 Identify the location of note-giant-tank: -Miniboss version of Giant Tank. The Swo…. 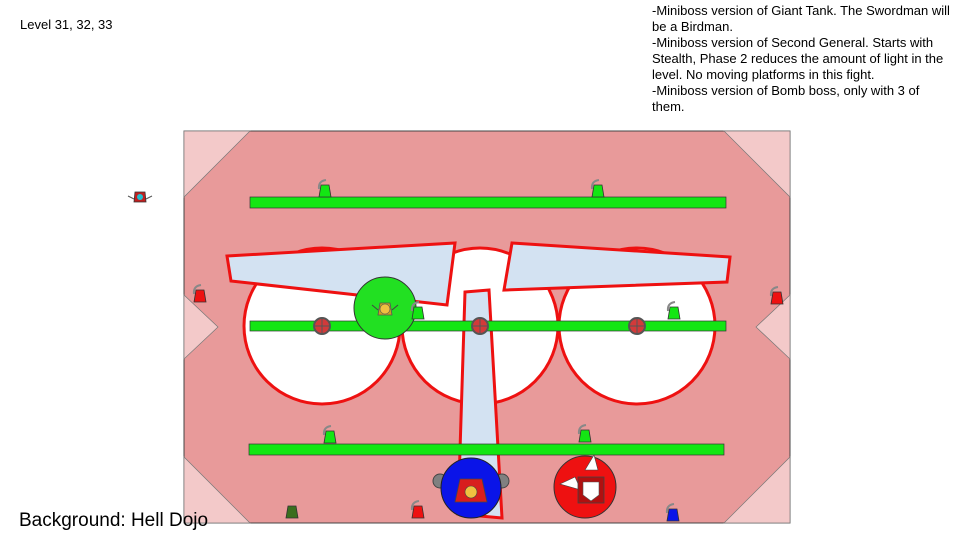
(801, 18).